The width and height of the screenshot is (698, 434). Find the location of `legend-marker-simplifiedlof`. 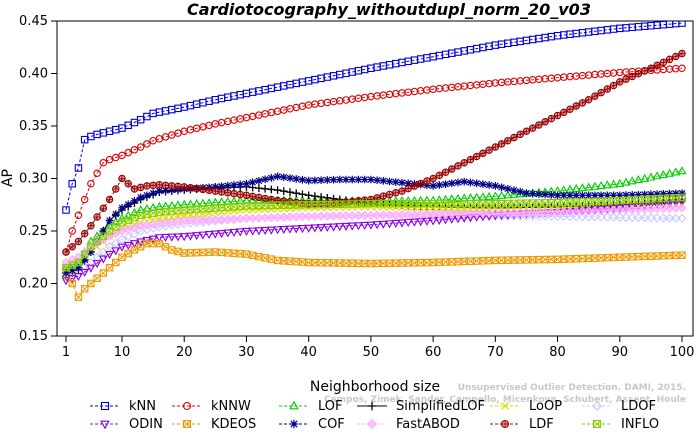

legend-marker-simplifiedlof is located at coordinates (372, 406).